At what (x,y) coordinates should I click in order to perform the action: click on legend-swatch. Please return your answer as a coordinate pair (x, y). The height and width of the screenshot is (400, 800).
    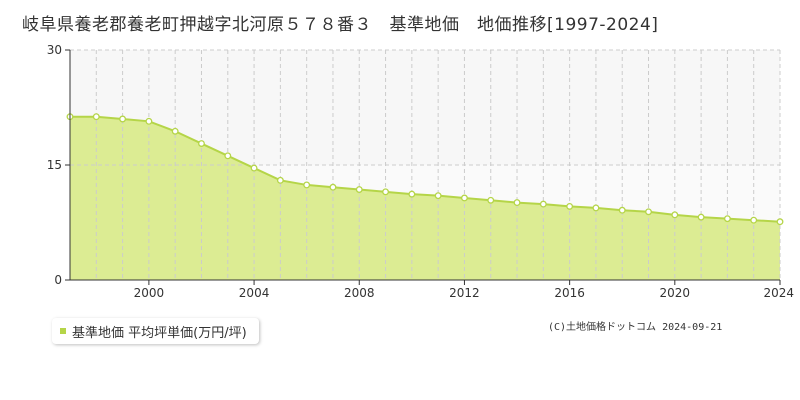
    Looking at the image, I should click on (63, 331).